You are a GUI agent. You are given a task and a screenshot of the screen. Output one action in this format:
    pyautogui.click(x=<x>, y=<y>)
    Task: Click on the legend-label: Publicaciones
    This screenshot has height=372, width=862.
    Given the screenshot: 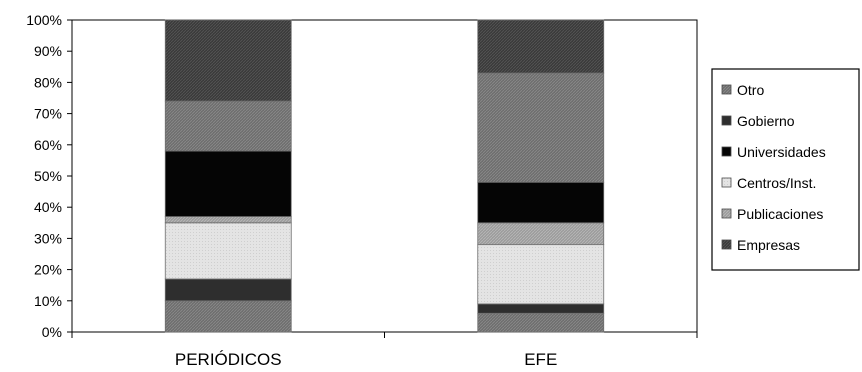 What is the action you would take?
    pyautogui.click(x=780, y=214)
    